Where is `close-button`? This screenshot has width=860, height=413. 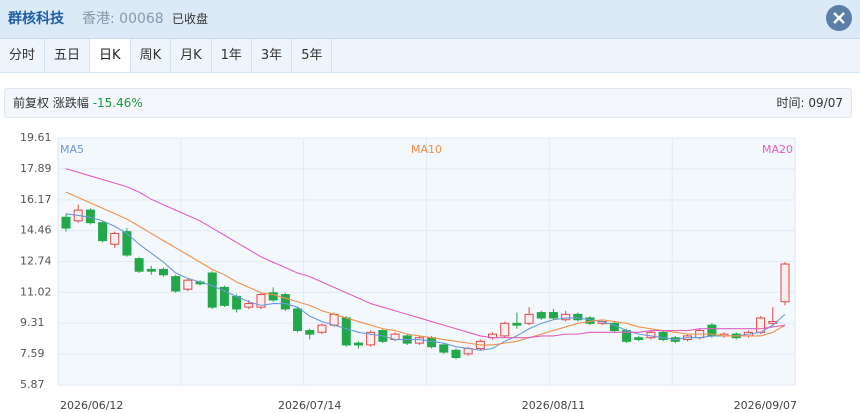 close-button is located at coordinates (839, 18).